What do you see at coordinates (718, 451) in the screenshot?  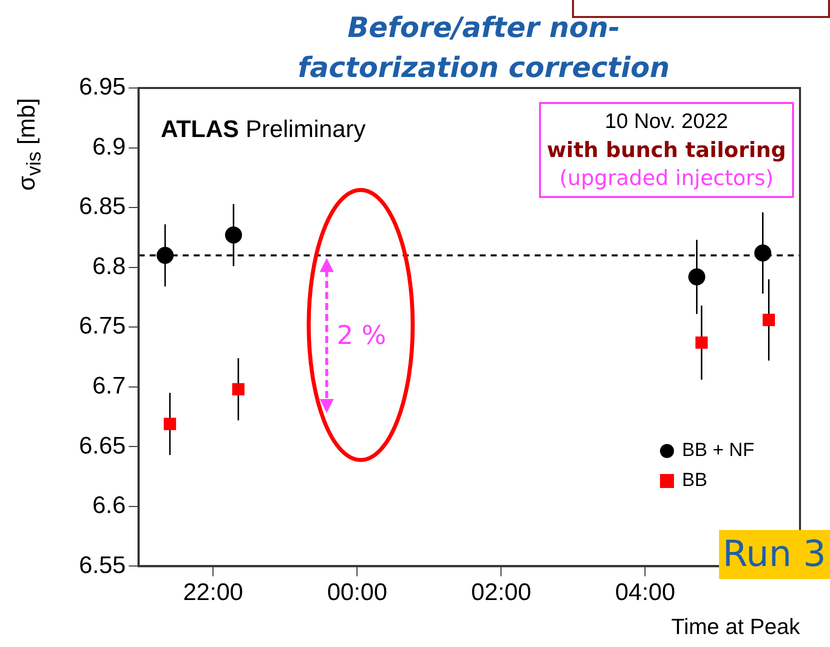 I see `legend-label: BB + NF` at bounding box center [718, 451].